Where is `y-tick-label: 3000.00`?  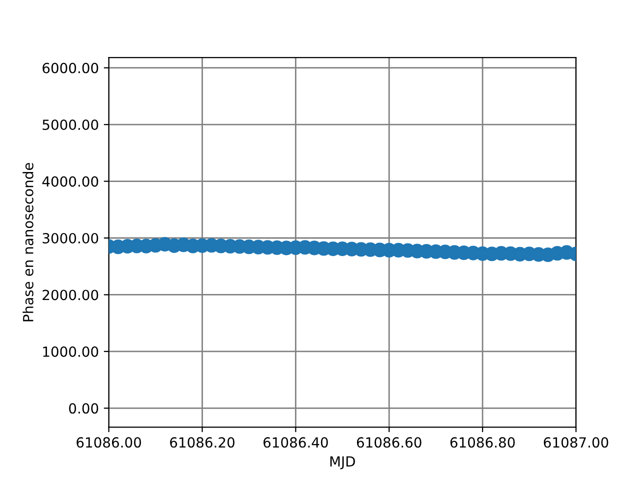 y-tick-label: 3000.00 is located at coordinates (70, 238).